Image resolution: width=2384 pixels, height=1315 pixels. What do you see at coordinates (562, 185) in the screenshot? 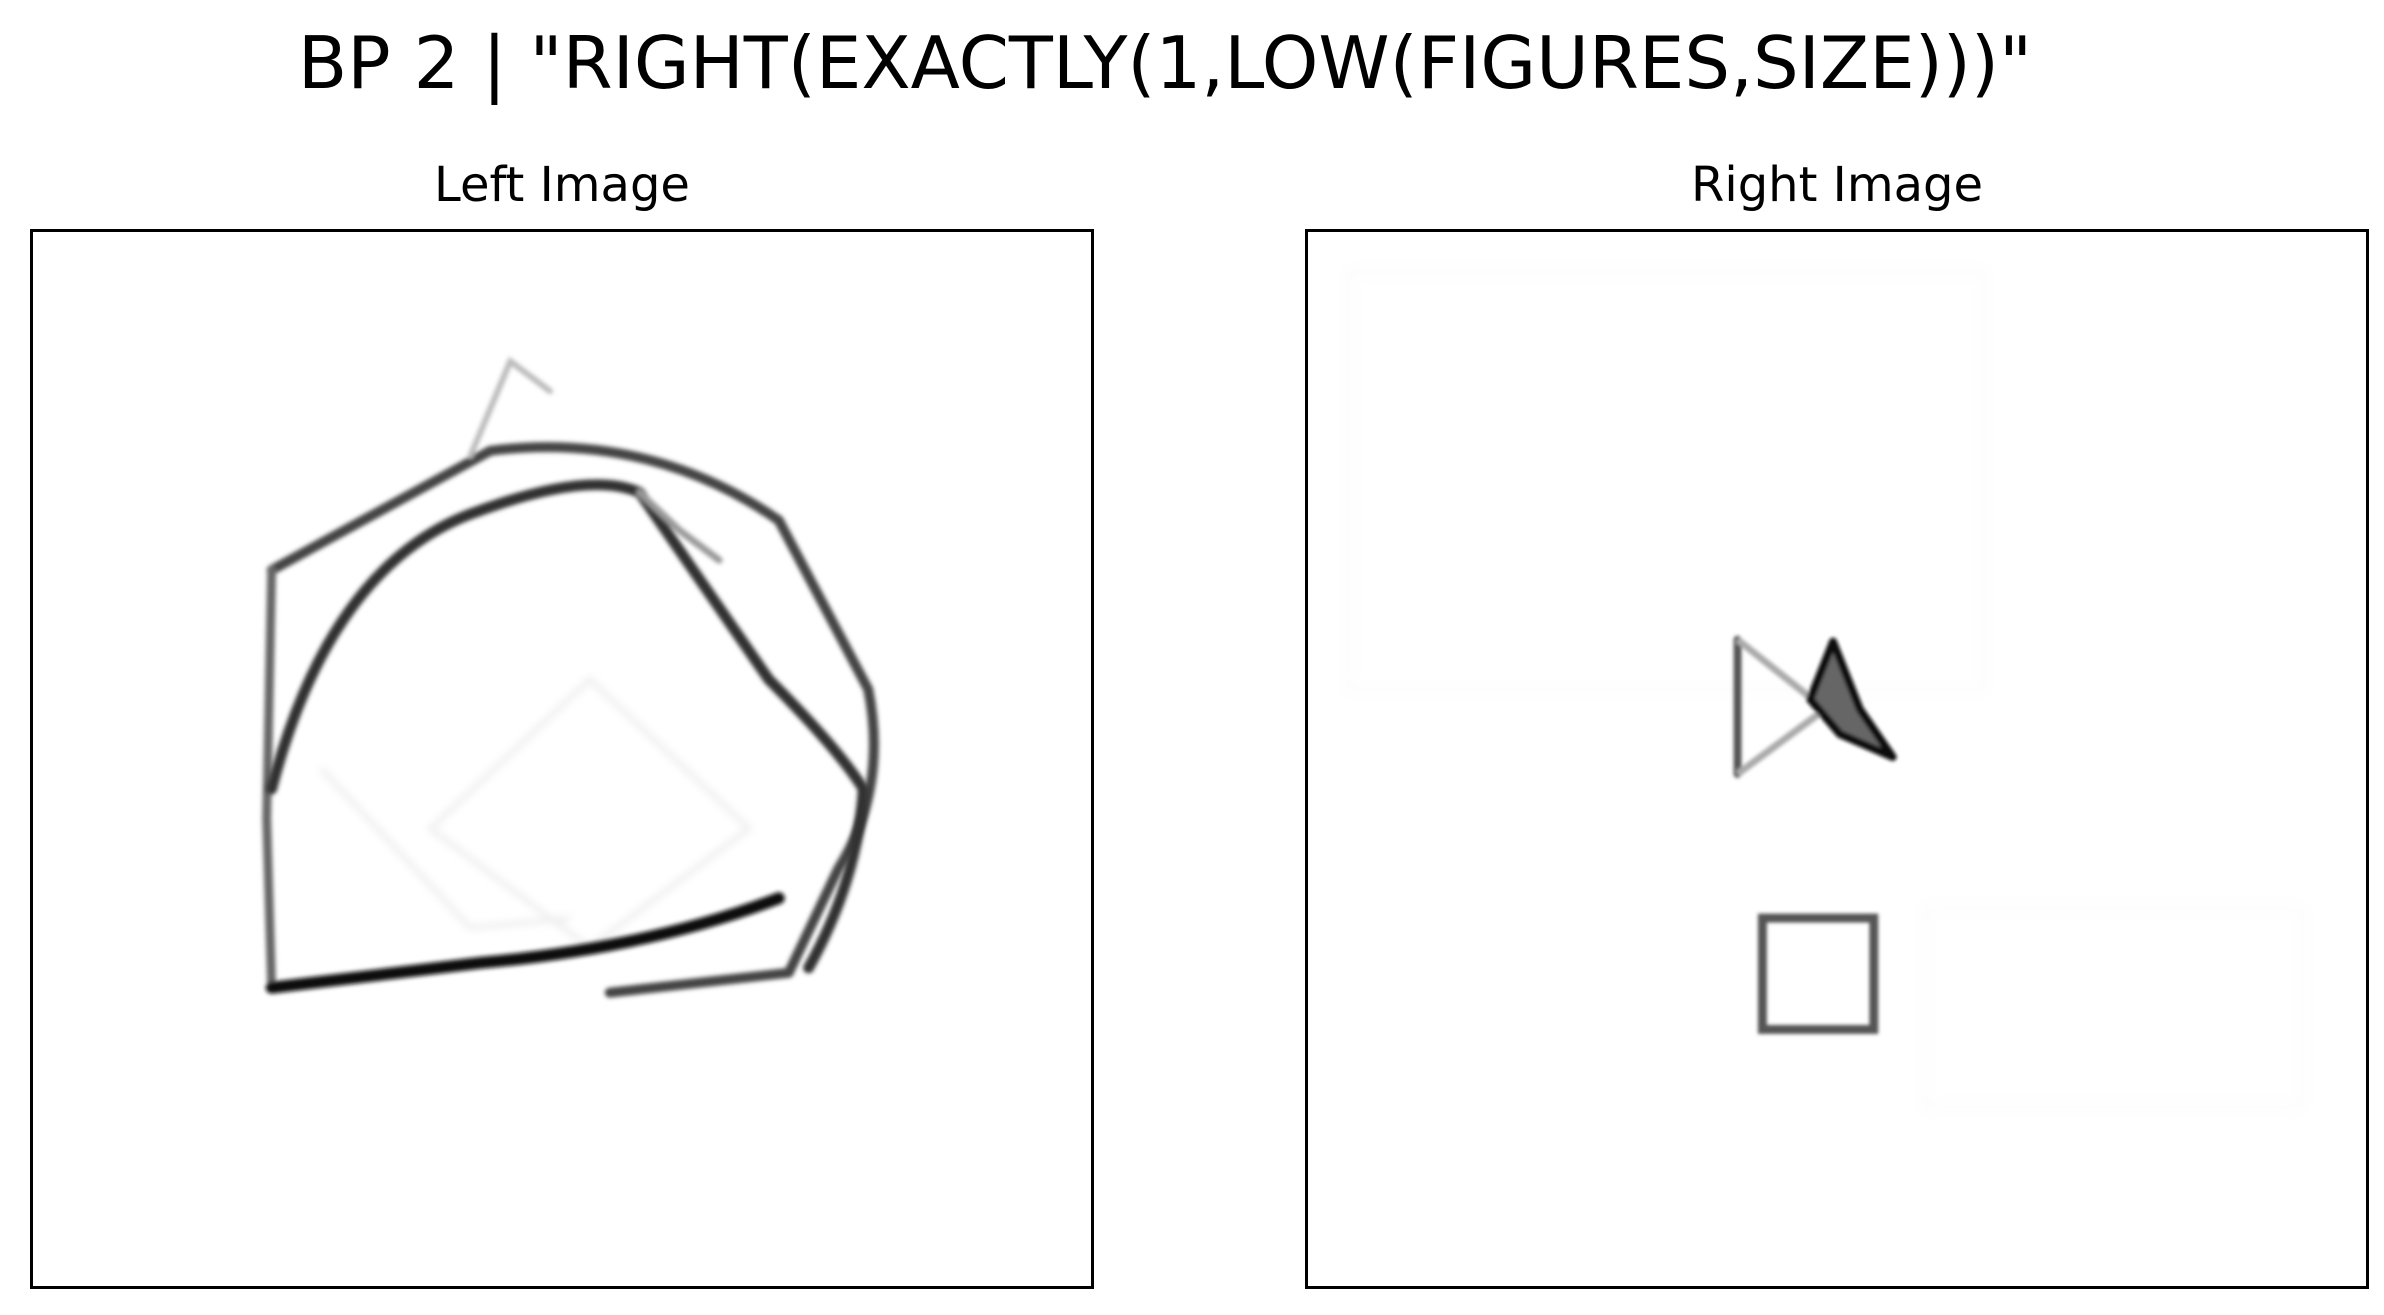
I see `left-panel-title: Left Image` at bounding box center [562, 185].